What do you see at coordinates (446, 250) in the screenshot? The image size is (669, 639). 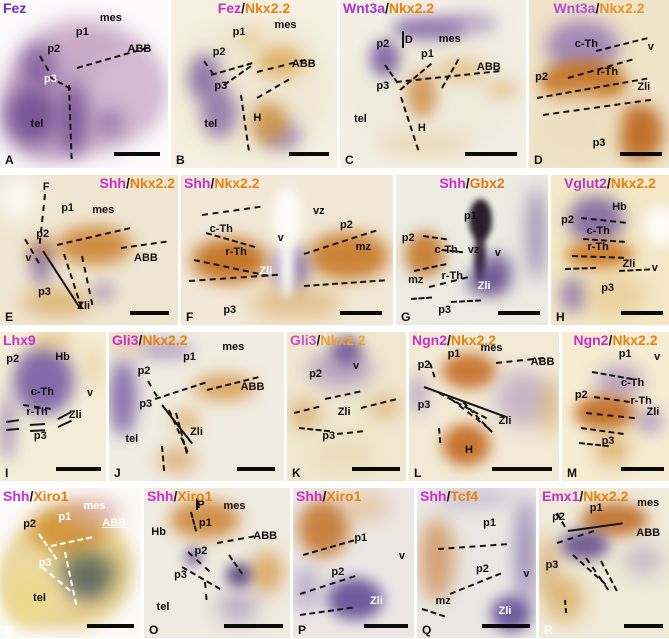 I see `anatomy-label-cth: c-Th` at bounding box center [446, 250].